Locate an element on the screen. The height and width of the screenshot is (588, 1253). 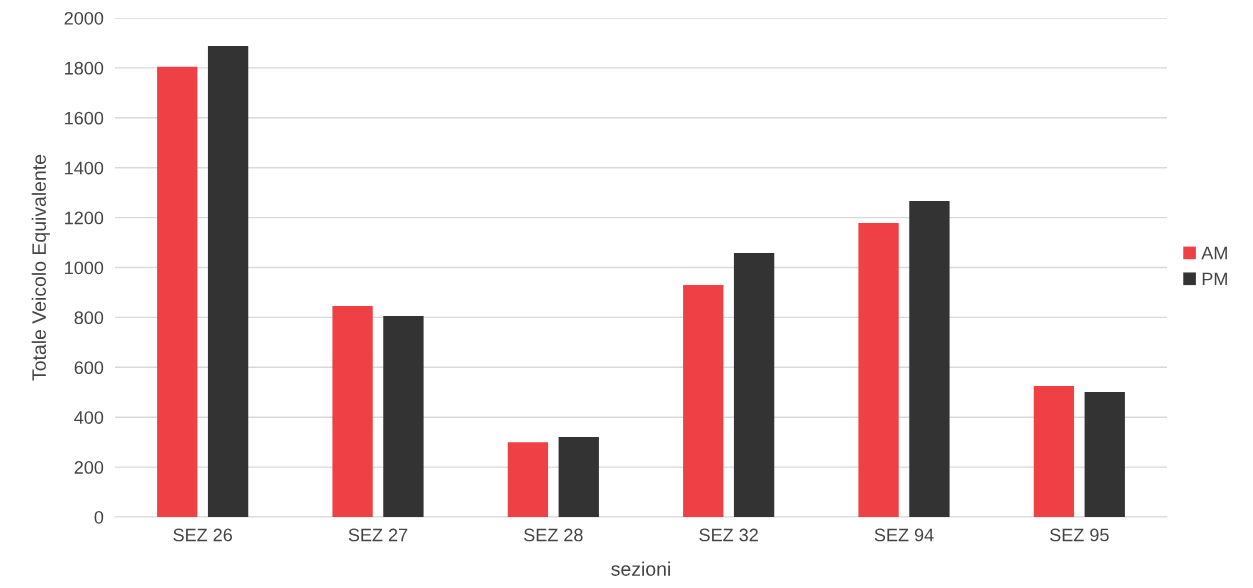
y-tick-label: 1400 is located at coordinates (84, 168).